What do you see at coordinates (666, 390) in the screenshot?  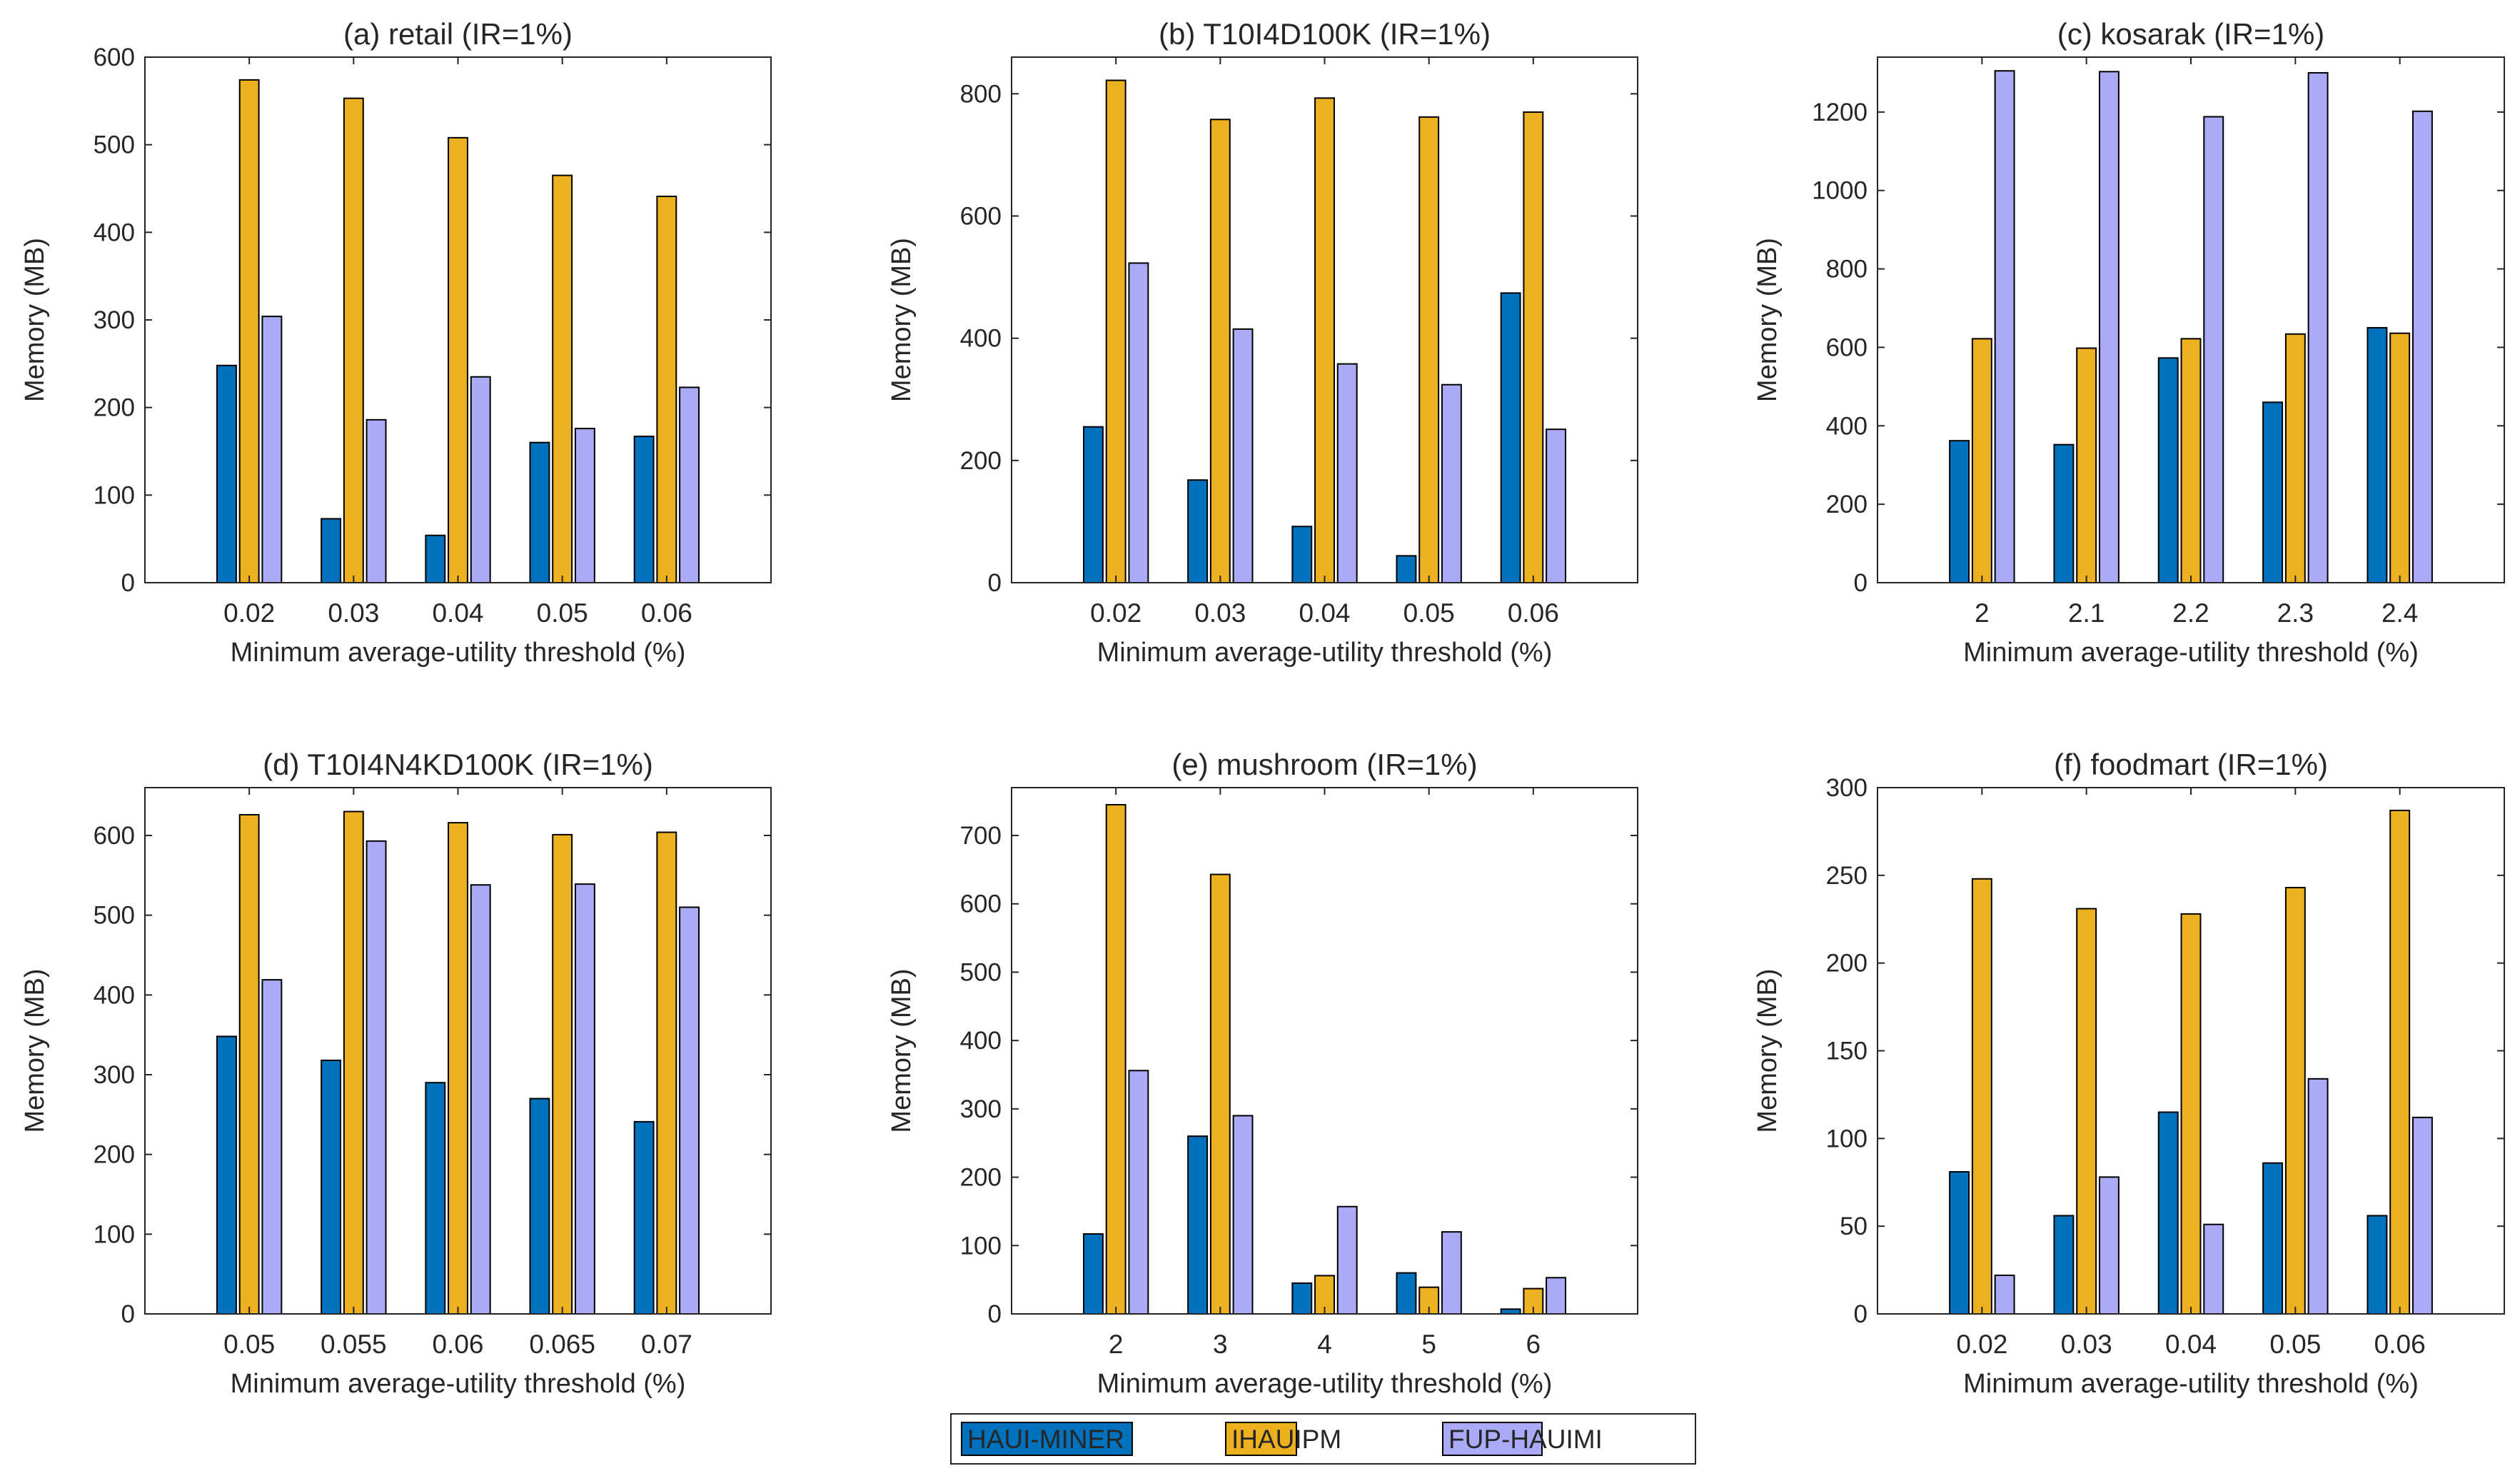 I see `bar-ihauipm-0.06` at bounding box center [666, 390].